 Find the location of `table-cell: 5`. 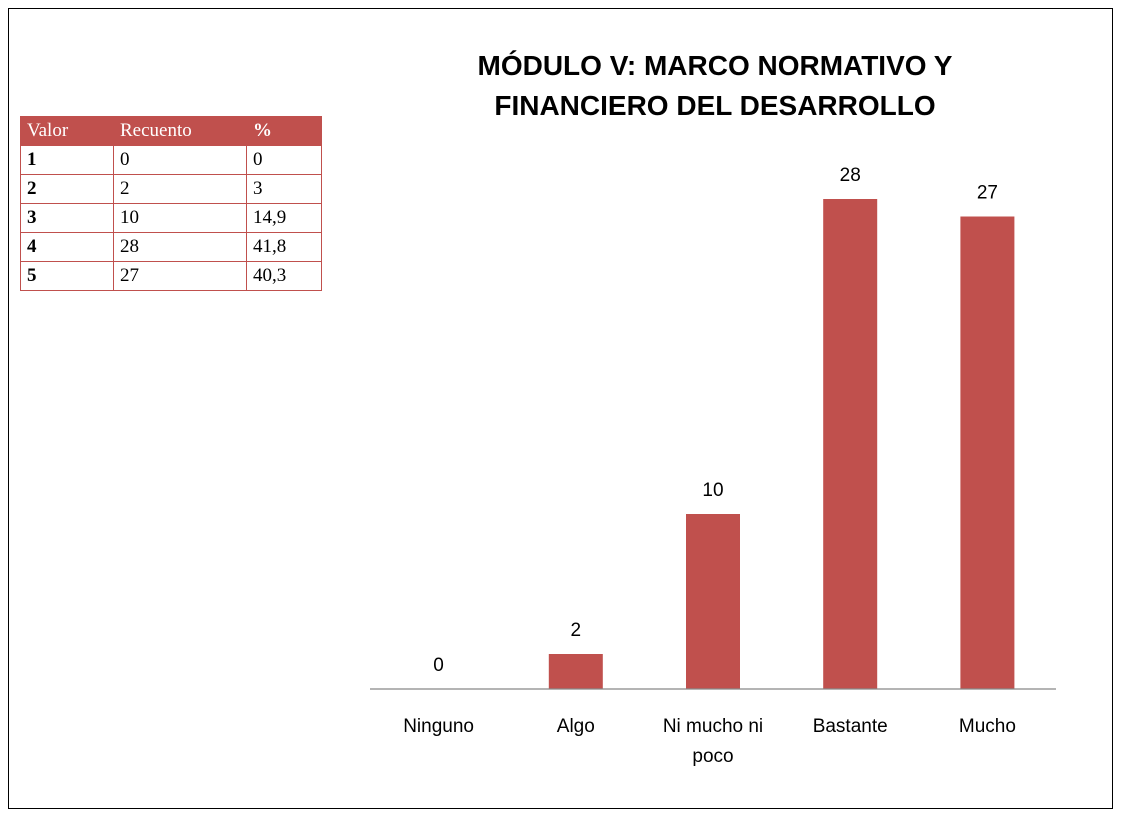

table-cell: 5 is located at coordinates (67, 276).